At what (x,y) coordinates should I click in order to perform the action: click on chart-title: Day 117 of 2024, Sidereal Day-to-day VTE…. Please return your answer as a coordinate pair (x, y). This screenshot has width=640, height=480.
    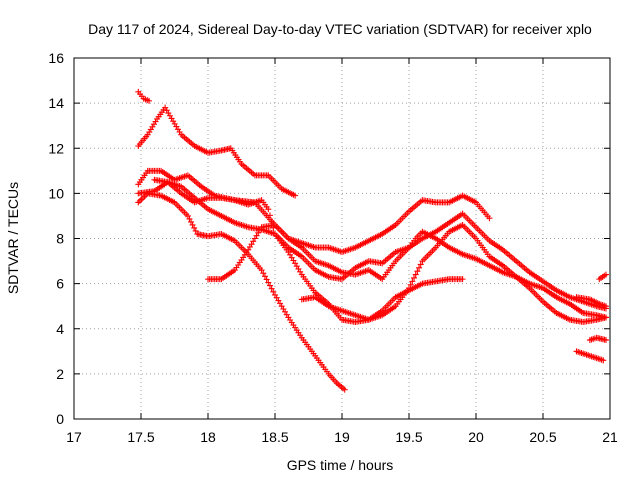
    Looking at the image, I should click on (340, 29).